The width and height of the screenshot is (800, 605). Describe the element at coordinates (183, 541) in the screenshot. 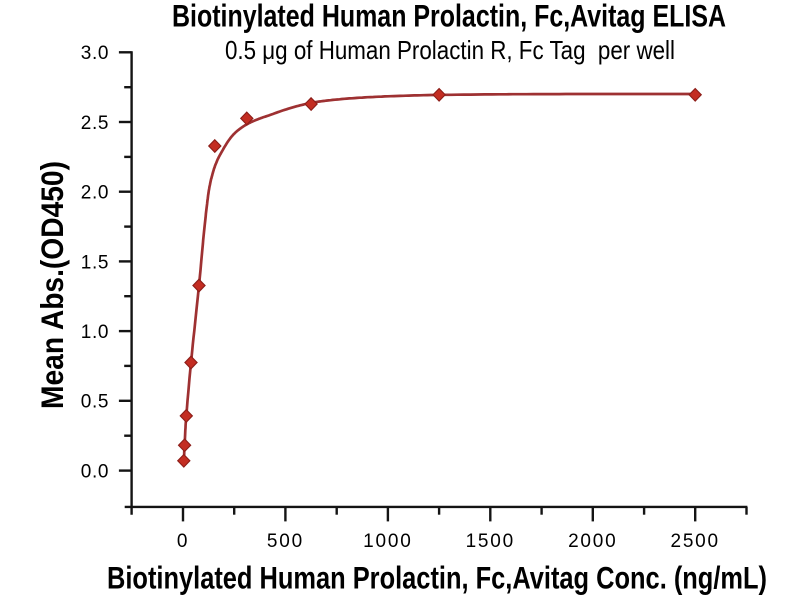

I see `svg-text: 0` at that location.